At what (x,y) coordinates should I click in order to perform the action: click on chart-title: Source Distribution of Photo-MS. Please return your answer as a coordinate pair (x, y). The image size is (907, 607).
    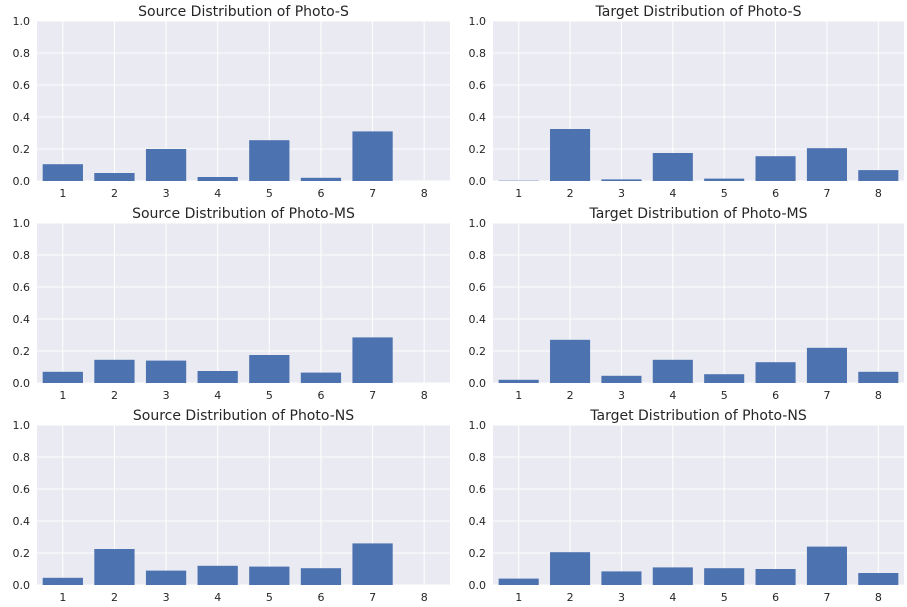
    Looking at the image, I should click on (243, 214).